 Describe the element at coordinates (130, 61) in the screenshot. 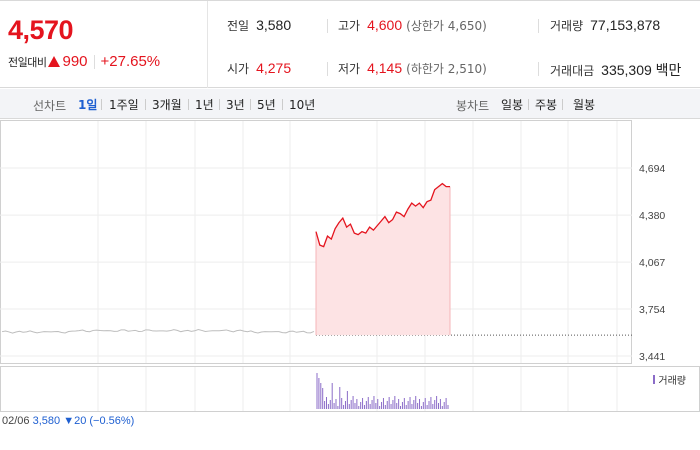

I see `change-percent: +27.65%` at that location.